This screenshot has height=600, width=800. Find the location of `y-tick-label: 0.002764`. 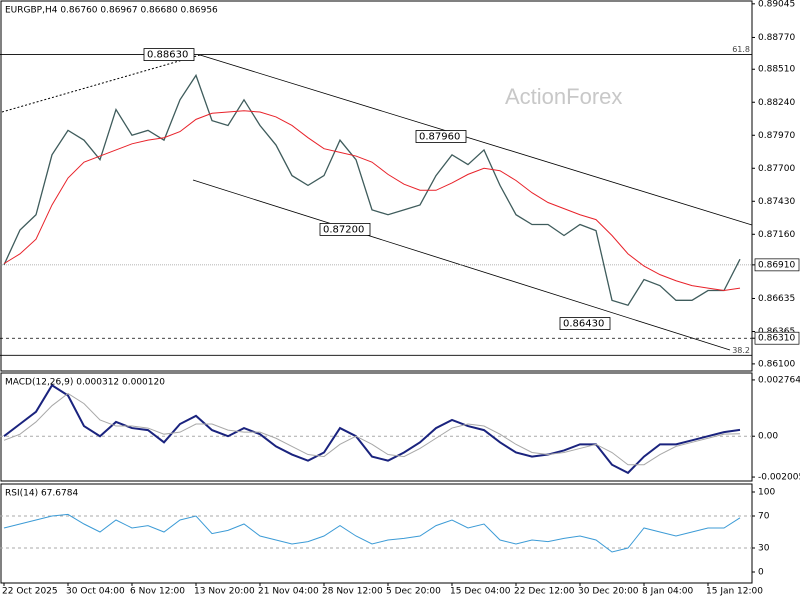

y-tick-label: 0.002764 is located at coordinates (779, 380).